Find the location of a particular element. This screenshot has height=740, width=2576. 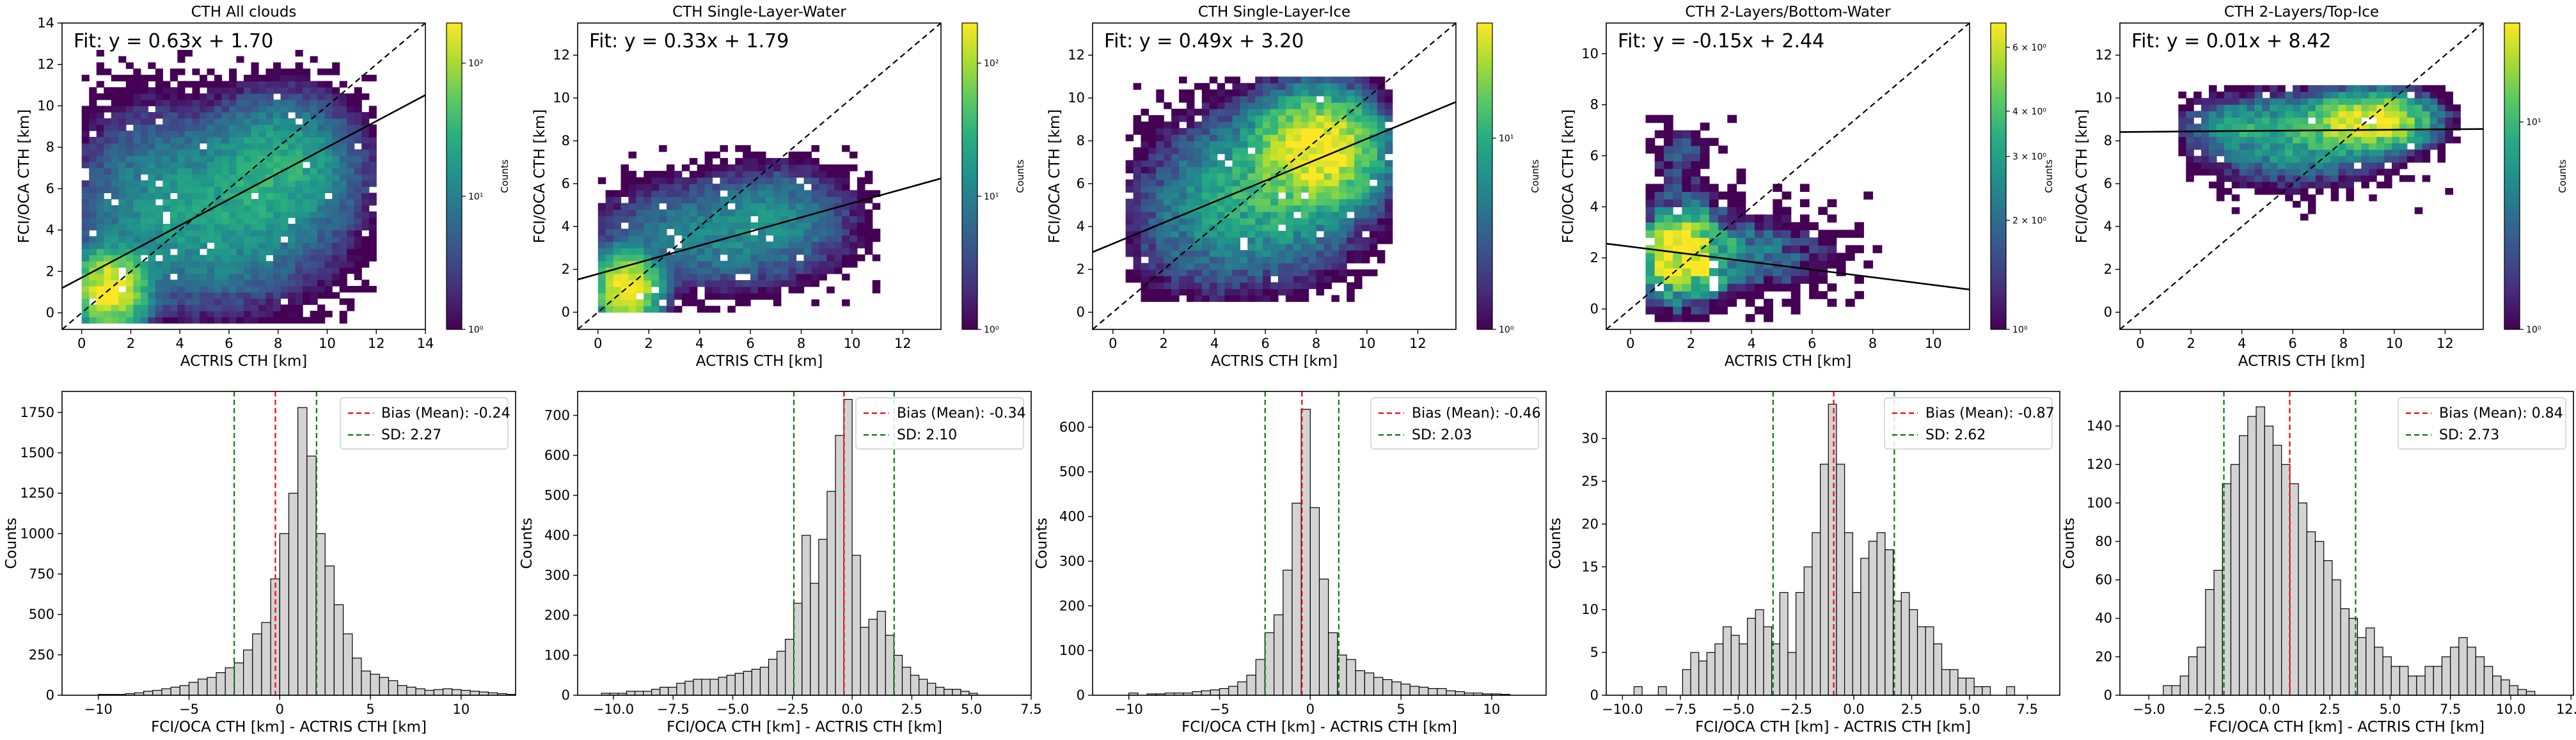

plot-frame is located at coordinates (1319, 543).